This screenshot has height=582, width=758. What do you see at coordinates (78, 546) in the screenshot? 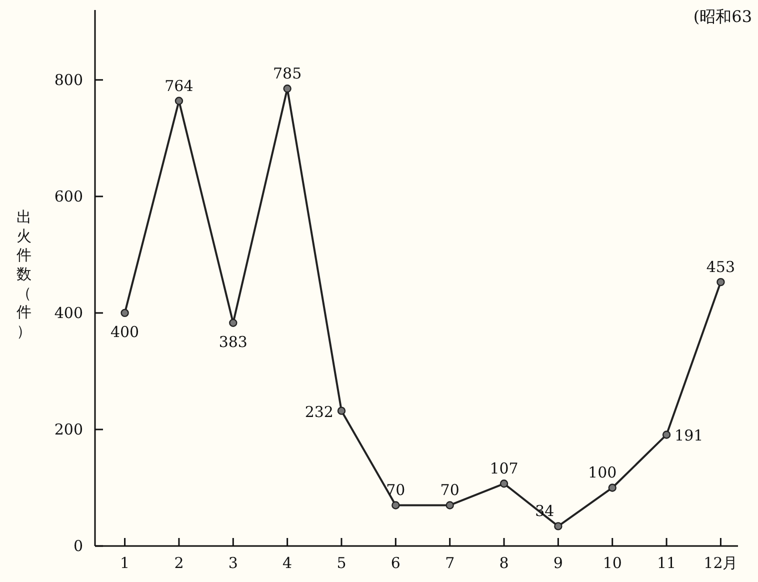
I see `y-tick-label: 0` at bounding box center [78, 546].